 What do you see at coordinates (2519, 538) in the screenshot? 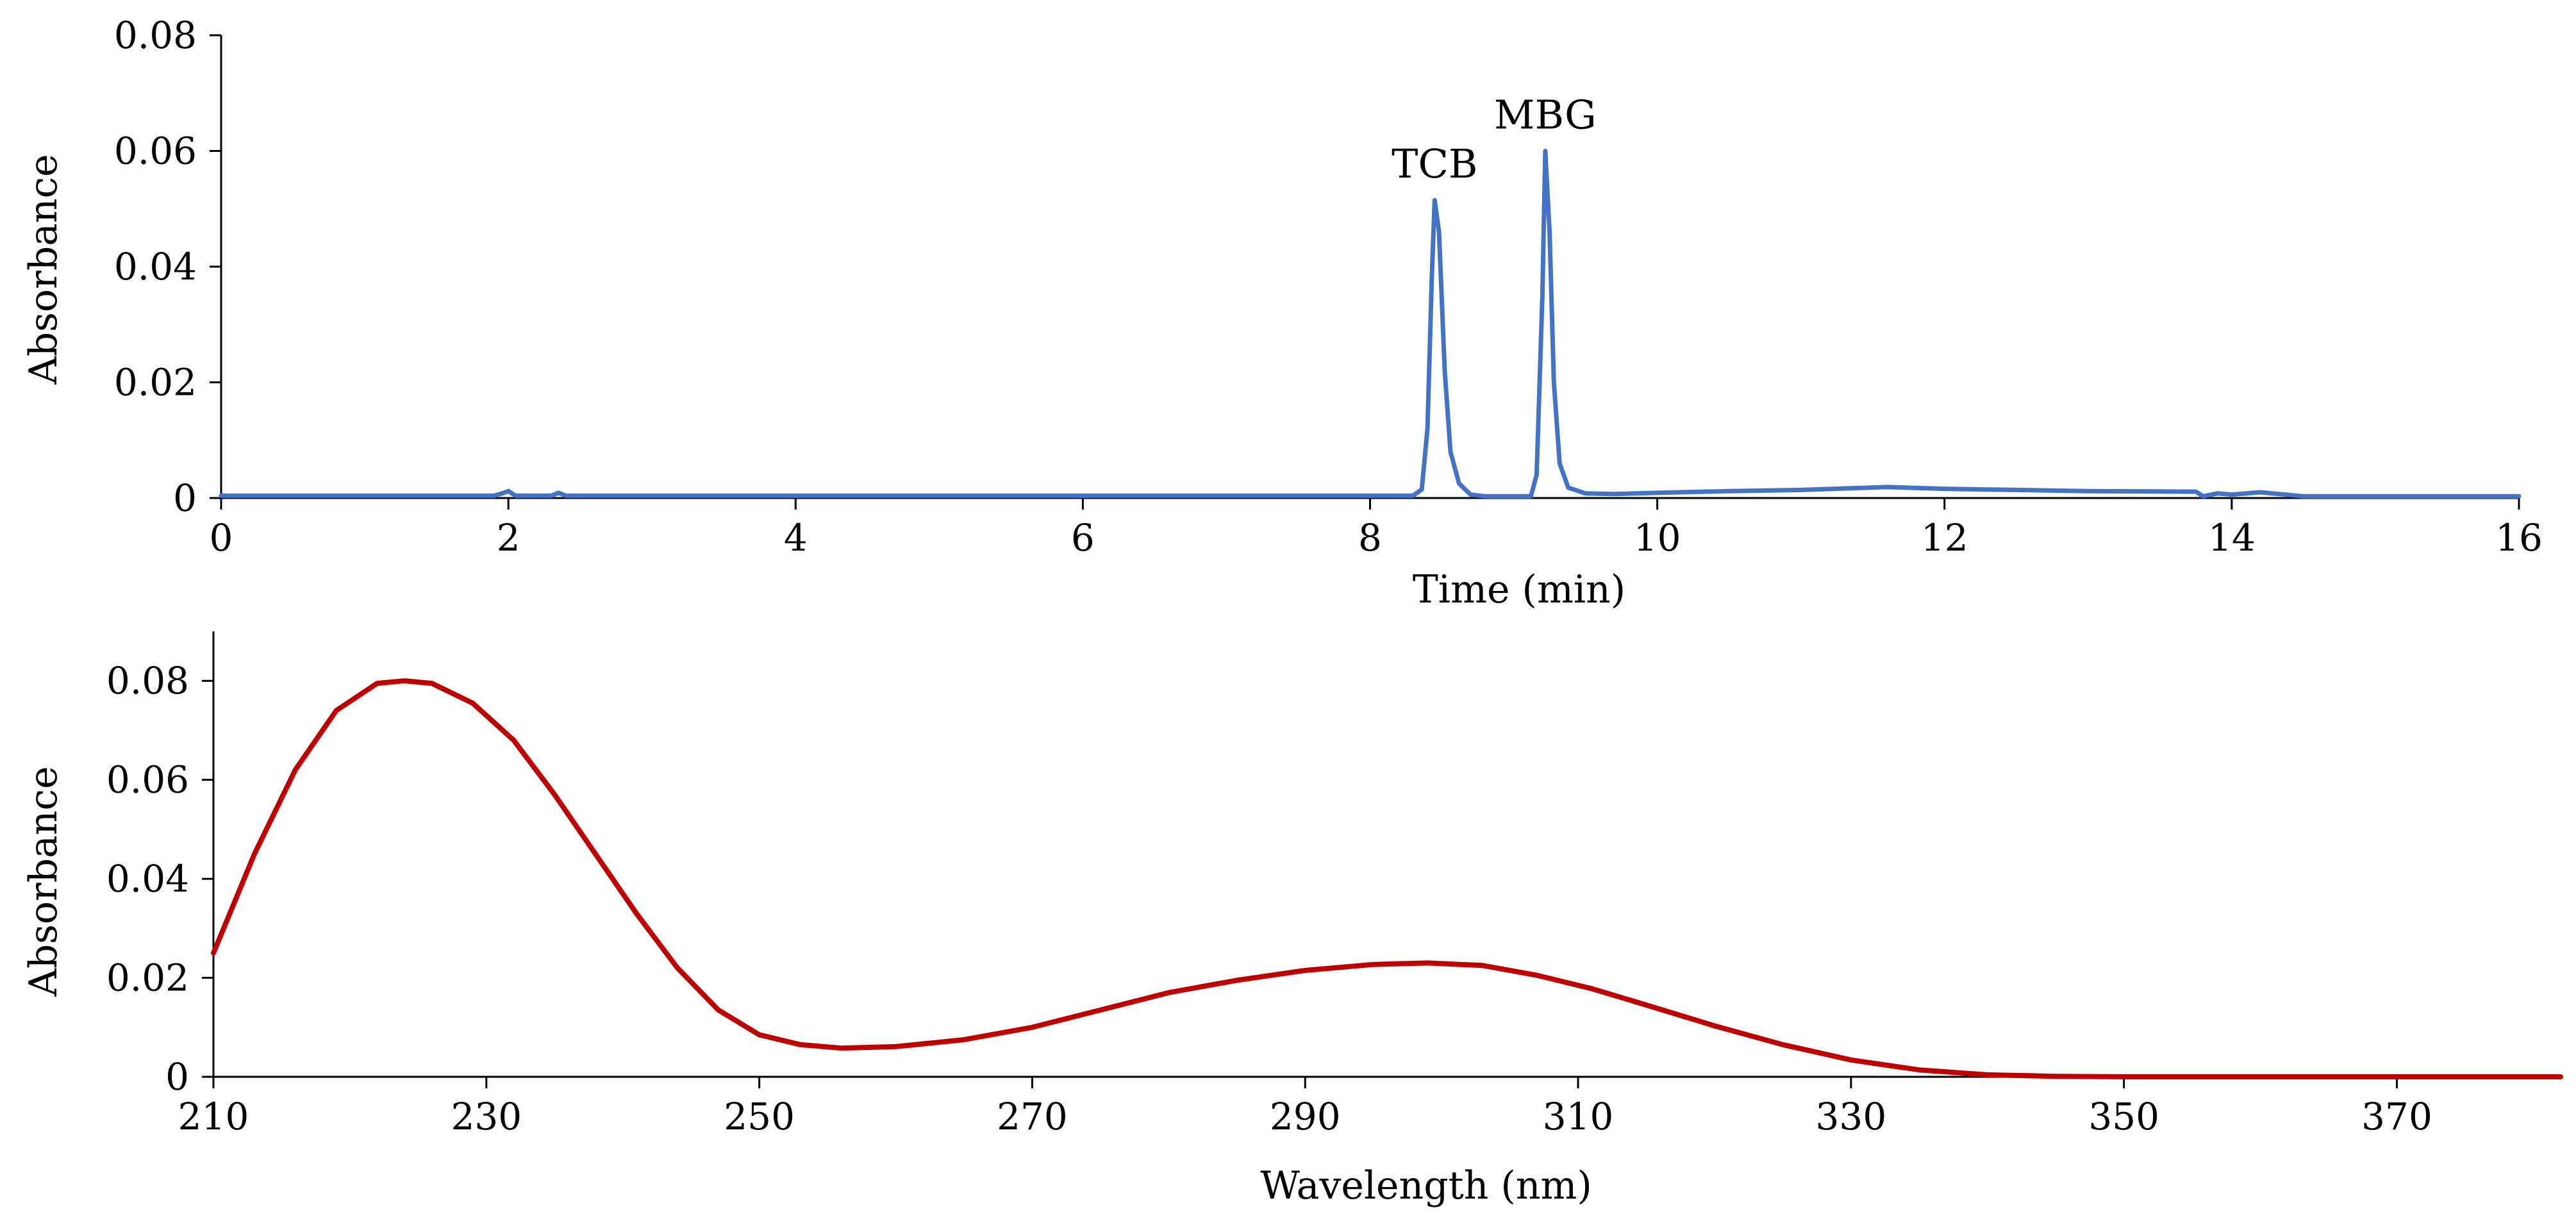
I see `chromatogram-x-tick-label: 16` at bounding box center [2519, 538].